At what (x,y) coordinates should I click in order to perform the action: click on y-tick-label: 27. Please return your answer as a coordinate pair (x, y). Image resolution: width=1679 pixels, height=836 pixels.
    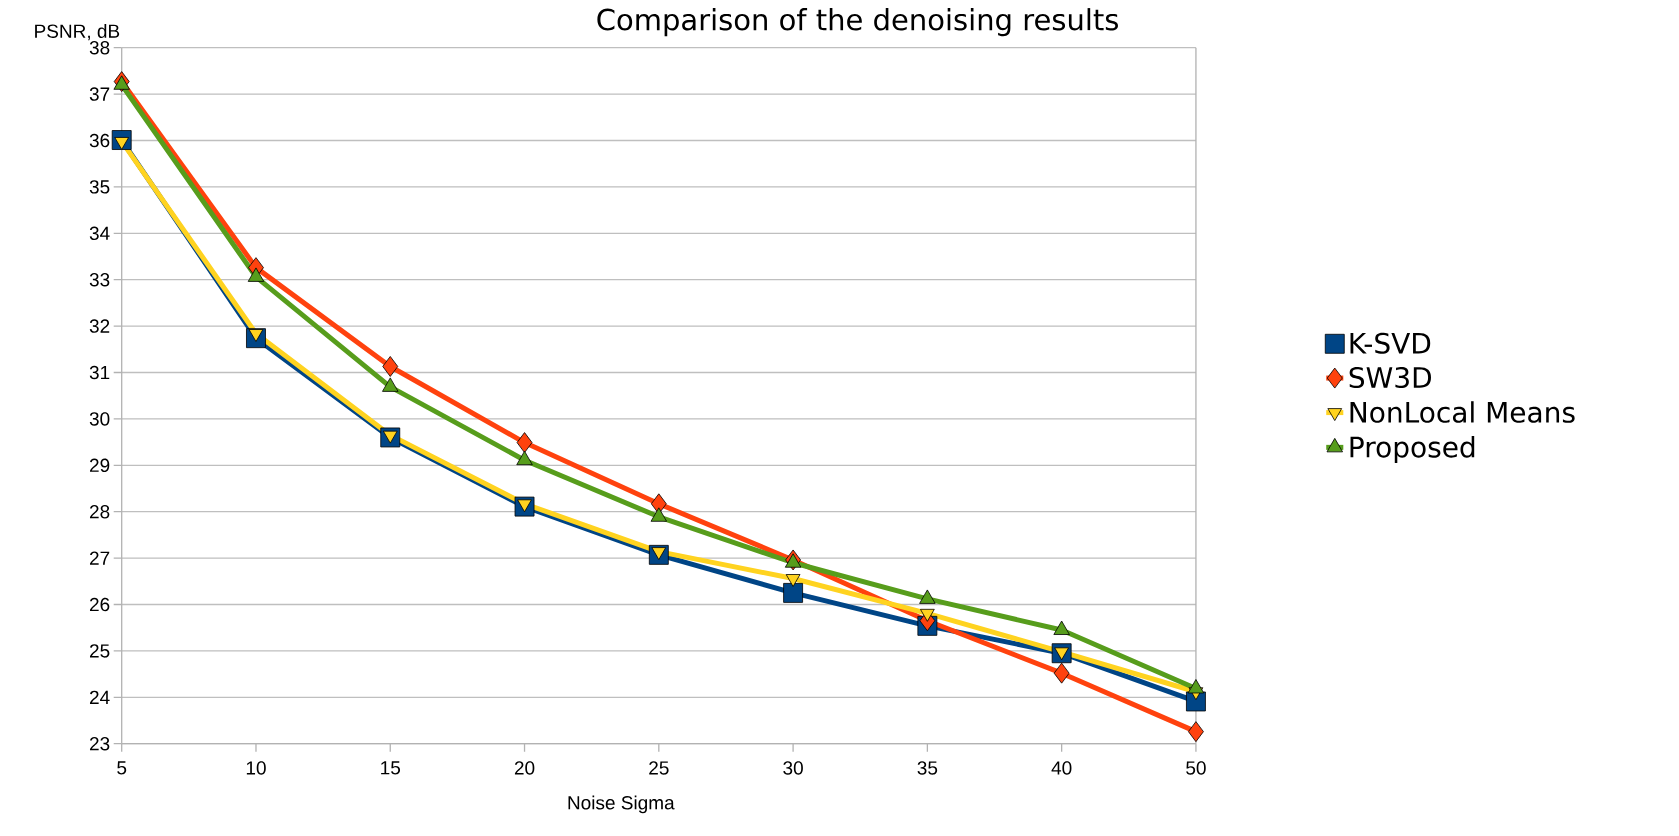
    Looking at the image, I should click on (99, 558).